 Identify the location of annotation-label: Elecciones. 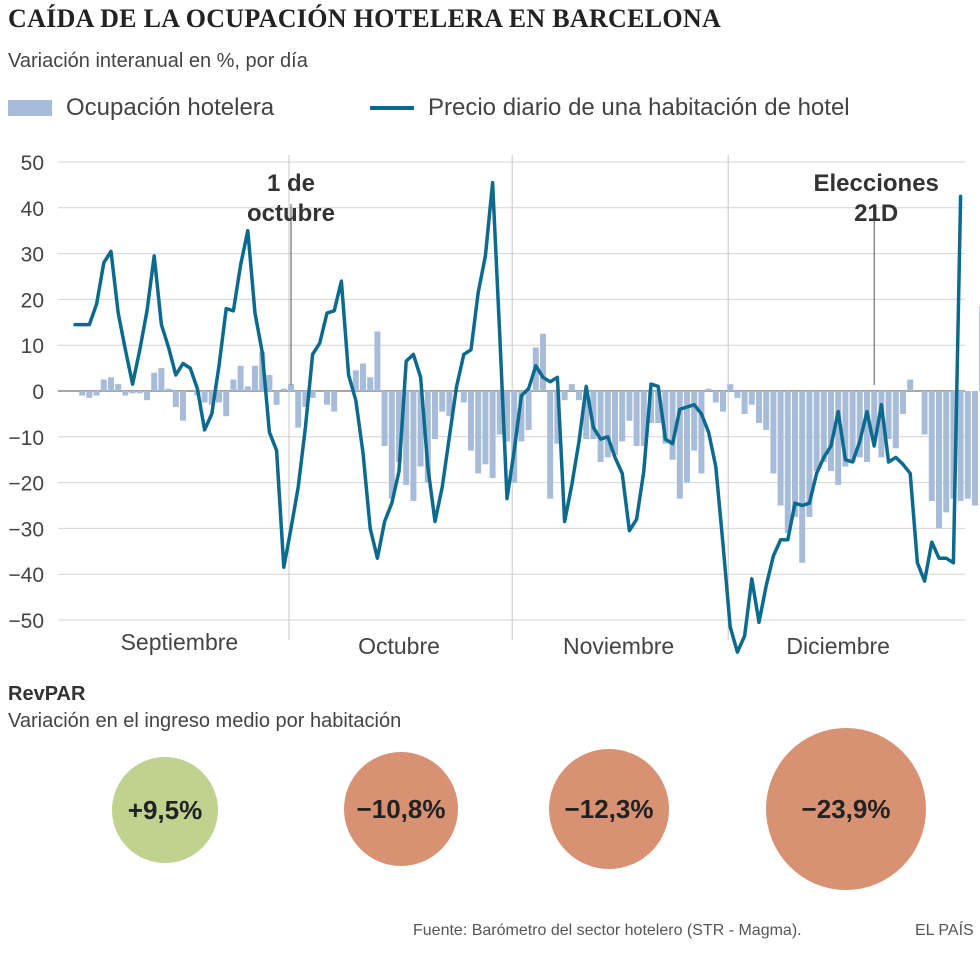
(875, 183).